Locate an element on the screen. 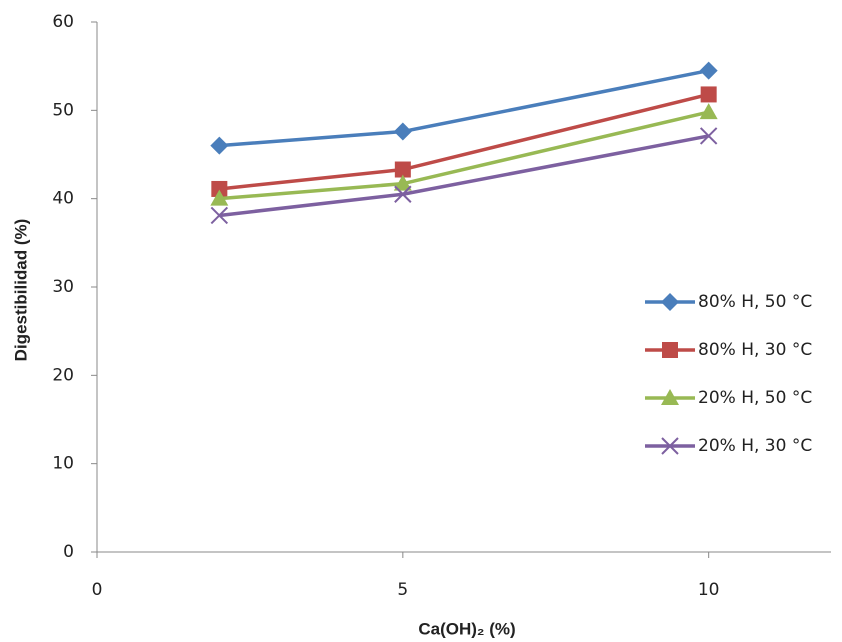 This screenshot has width=842, height=642. y-tick-label: 0 is located at coordinates (68, 552).